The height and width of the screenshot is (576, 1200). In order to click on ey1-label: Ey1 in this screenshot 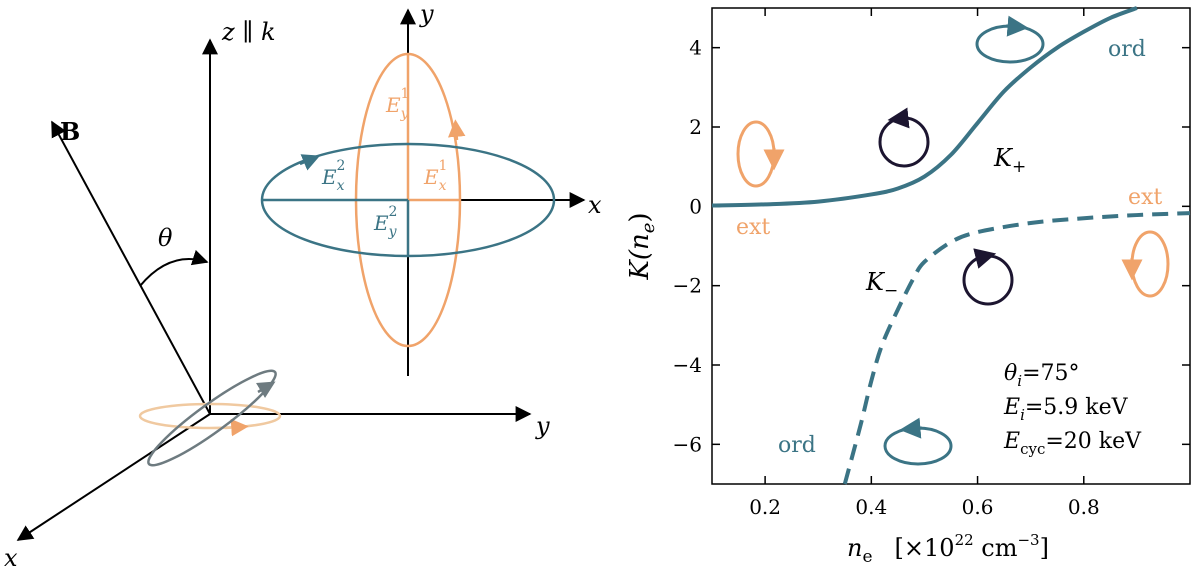, I will do `click(397, 104)`.